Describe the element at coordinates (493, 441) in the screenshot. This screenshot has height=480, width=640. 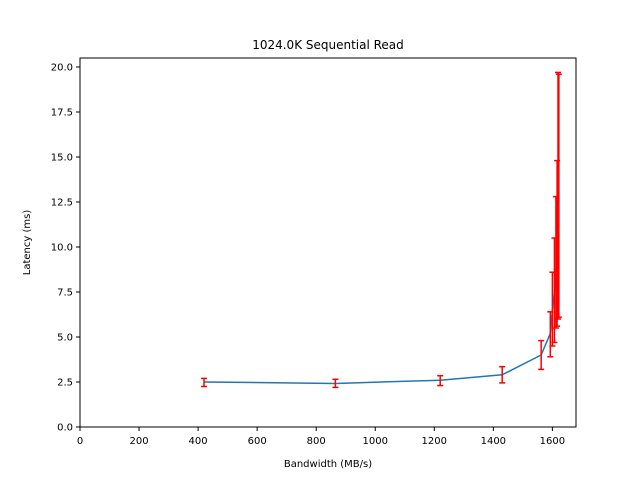
I see `x-tick-label: 1400` at that location.